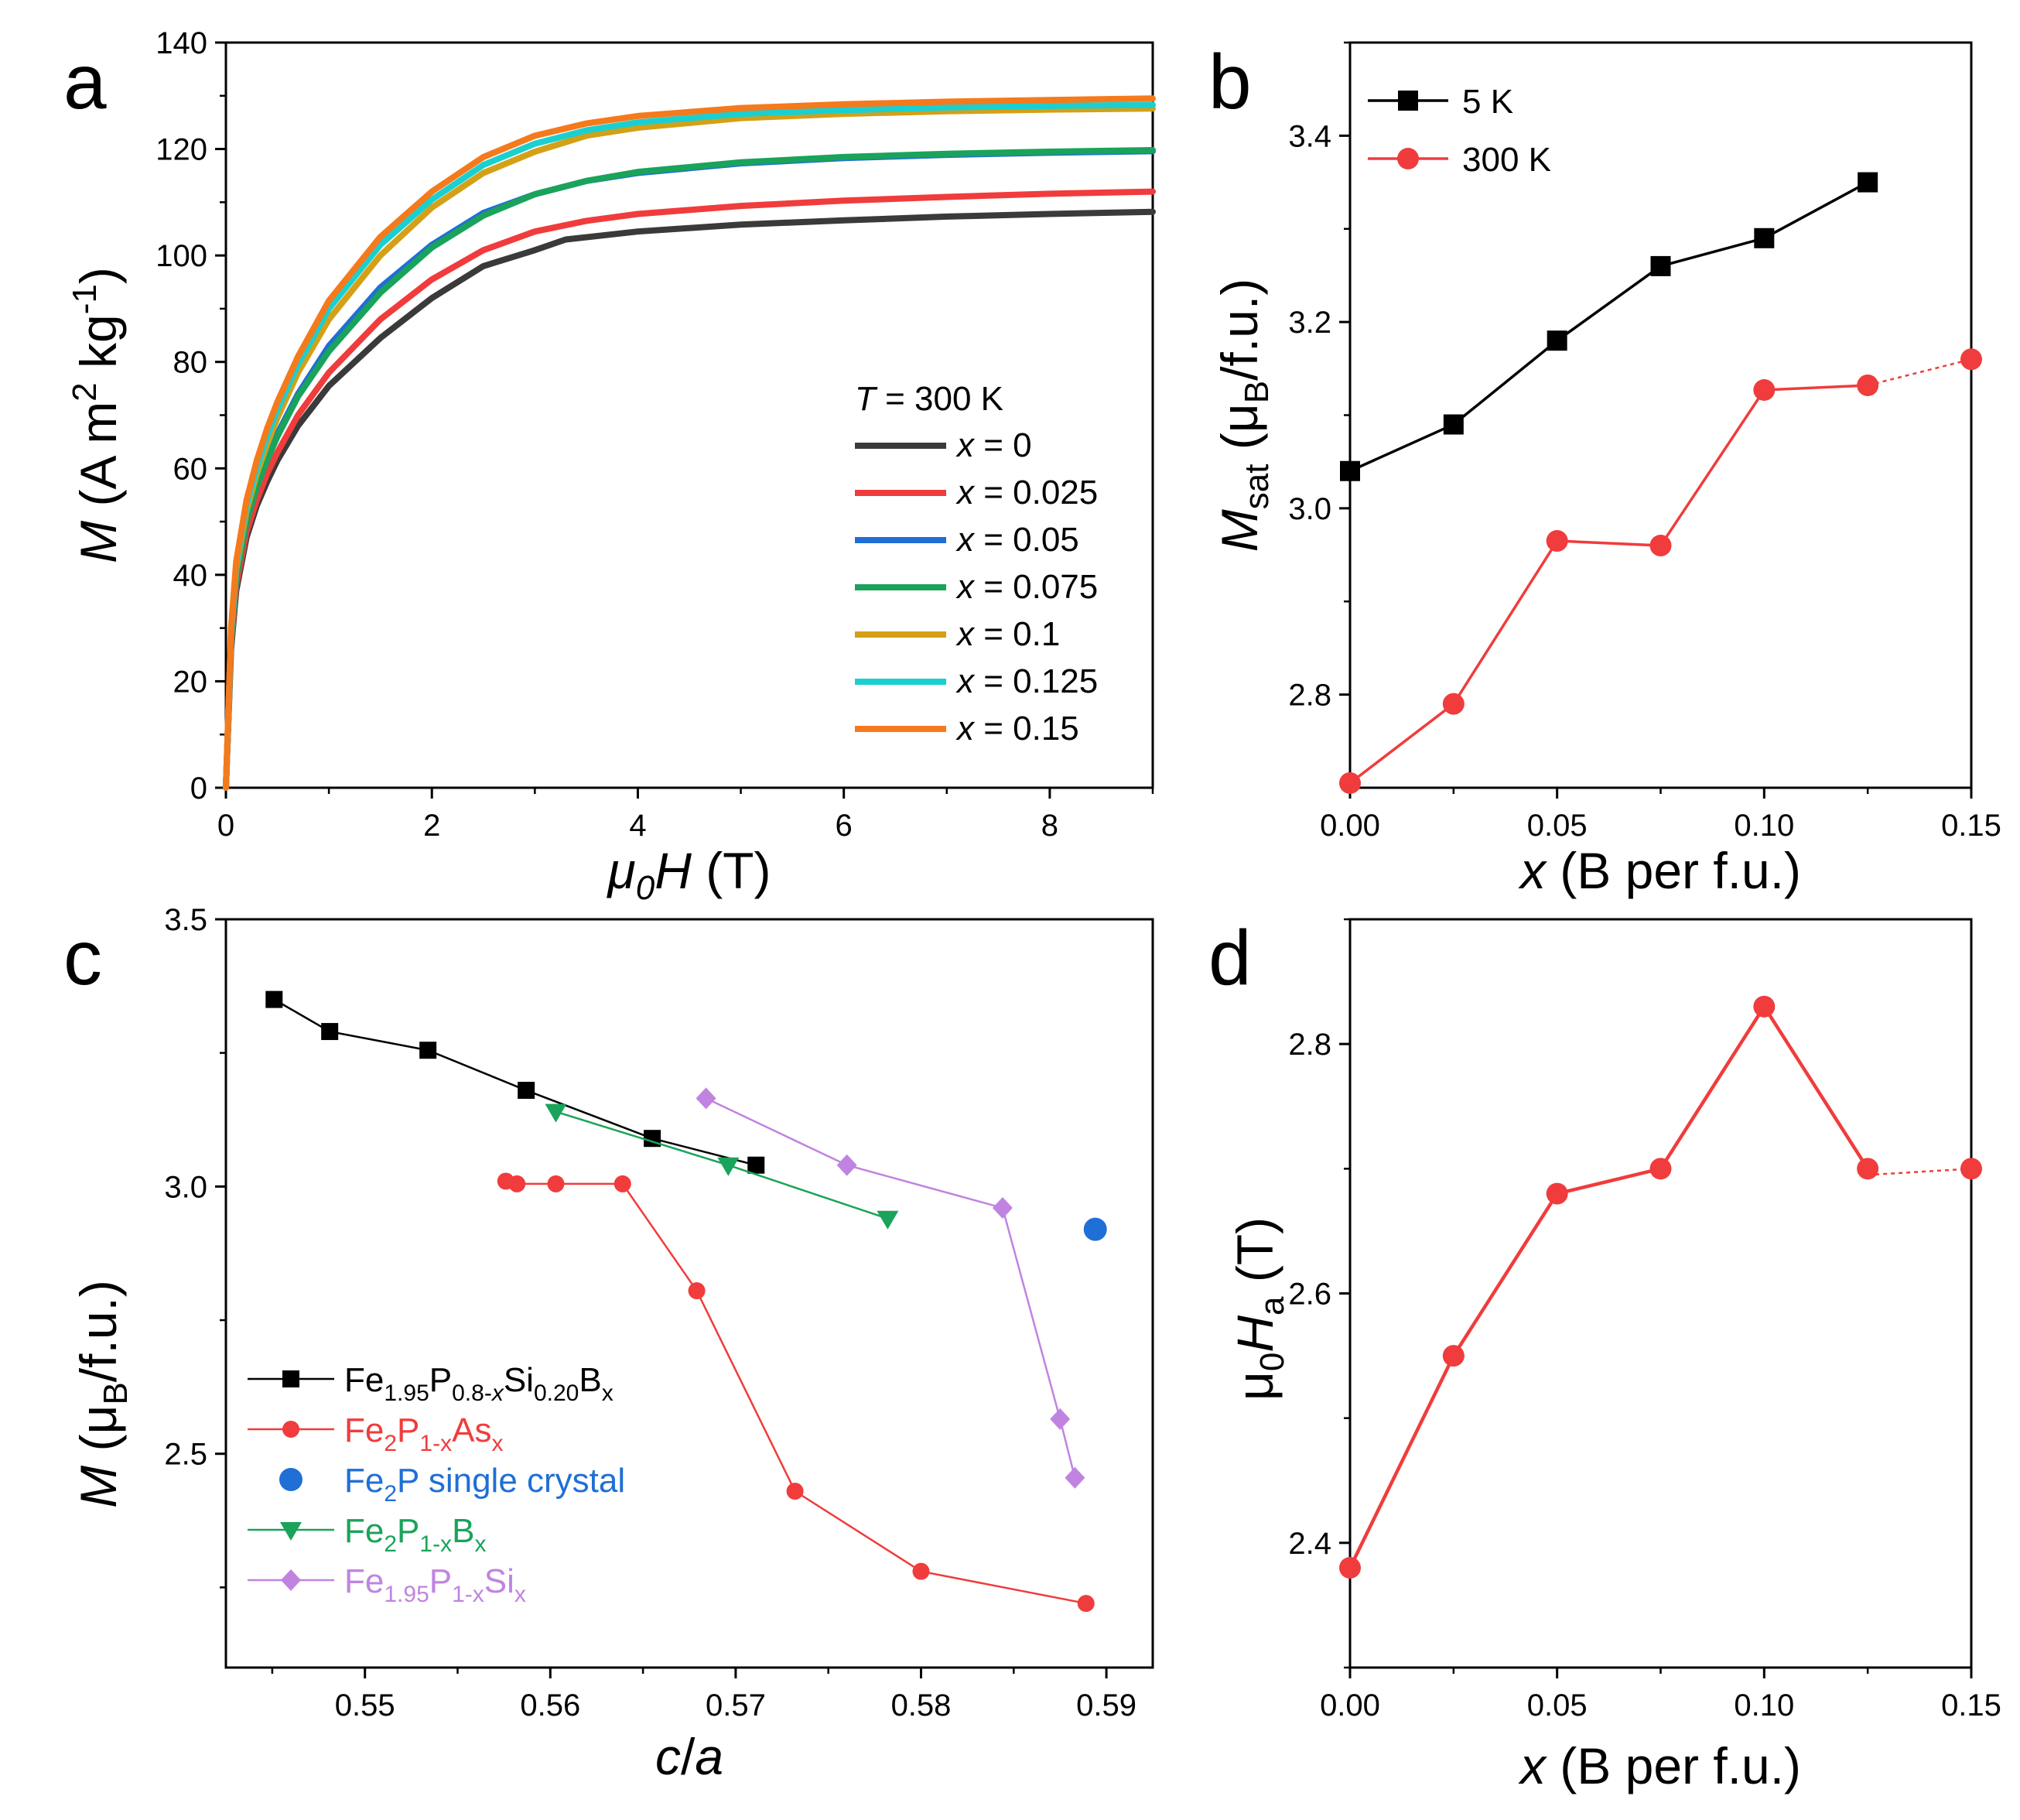  I want to click on x-tick-label: 0.05, so click(1557, 1705).